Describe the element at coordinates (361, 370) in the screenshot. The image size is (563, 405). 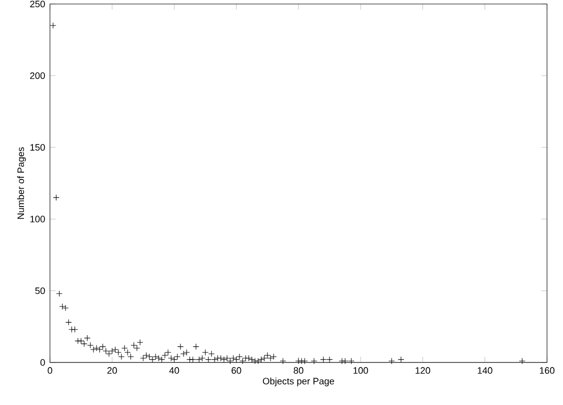
I see `x-tick-label: 100` at that location.